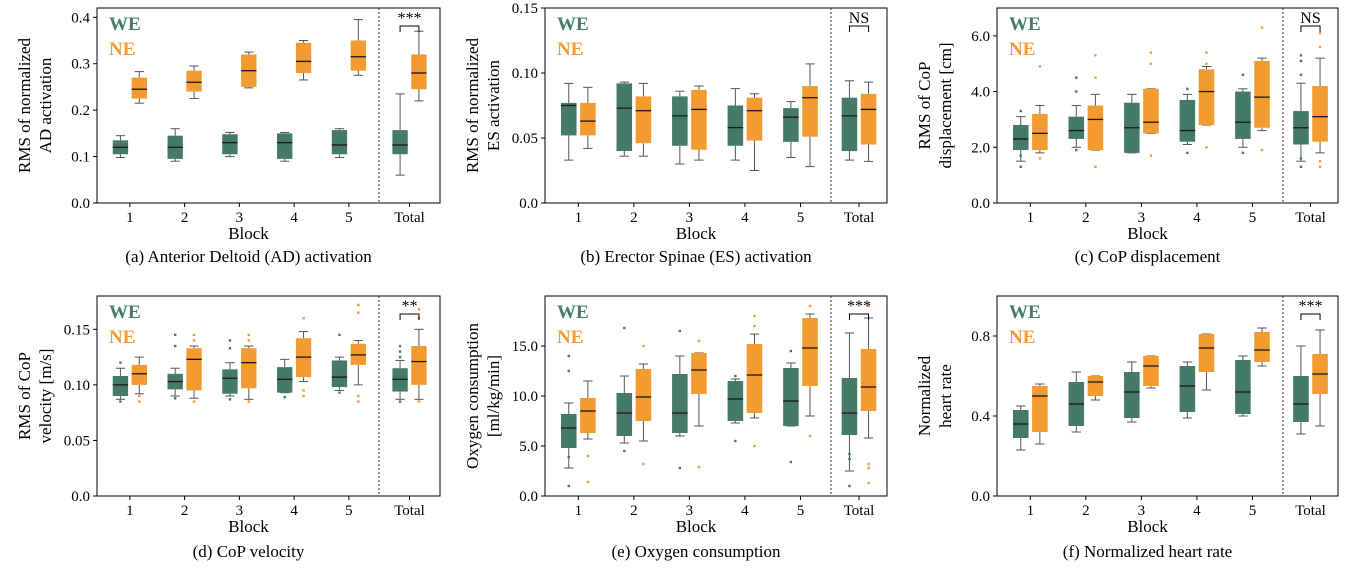 The width and height of the screenshot is (1367, 570). Describe the element at coordinates (1148, 256) in the screenshot. I see `chart-caption: (c) CoP displacement` at that location.